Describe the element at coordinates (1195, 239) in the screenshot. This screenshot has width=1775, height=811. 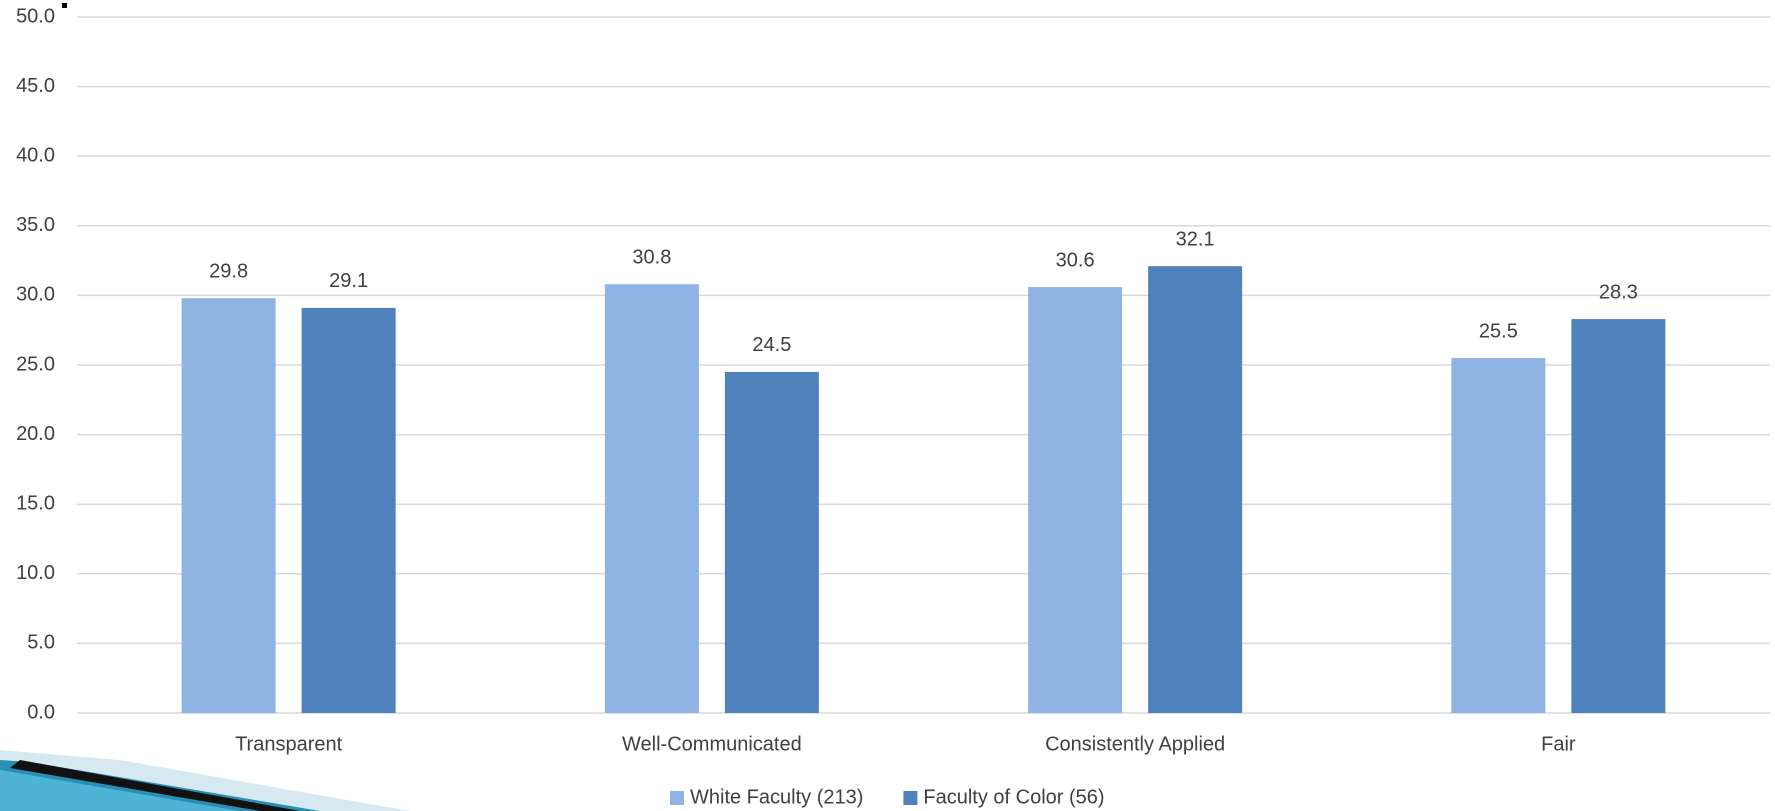
I see `data-label: 32.1` at that location.